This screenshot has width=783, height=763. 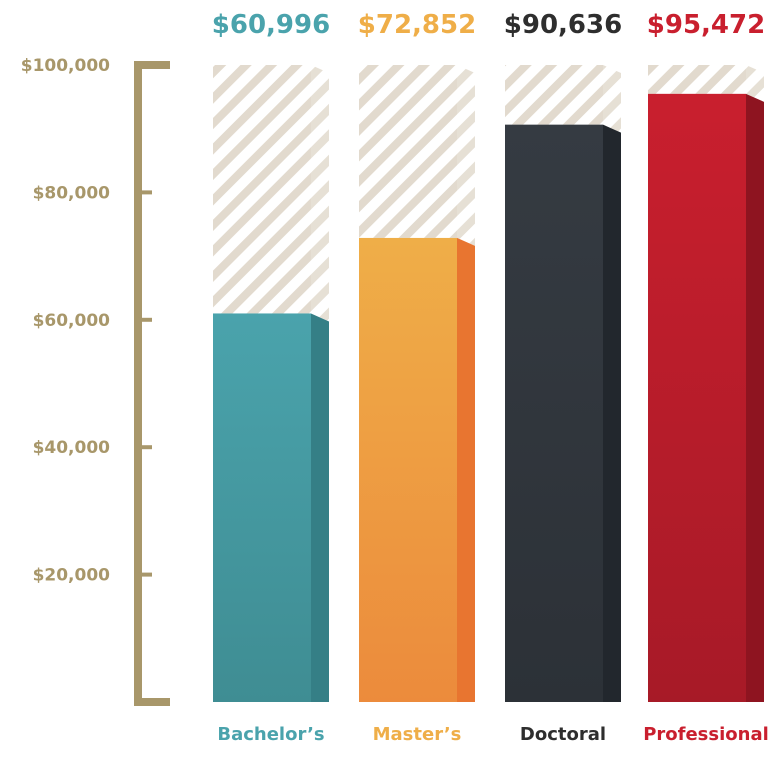 I want to click on value-label-master-s: $72,852, so click(x=417, y=25).